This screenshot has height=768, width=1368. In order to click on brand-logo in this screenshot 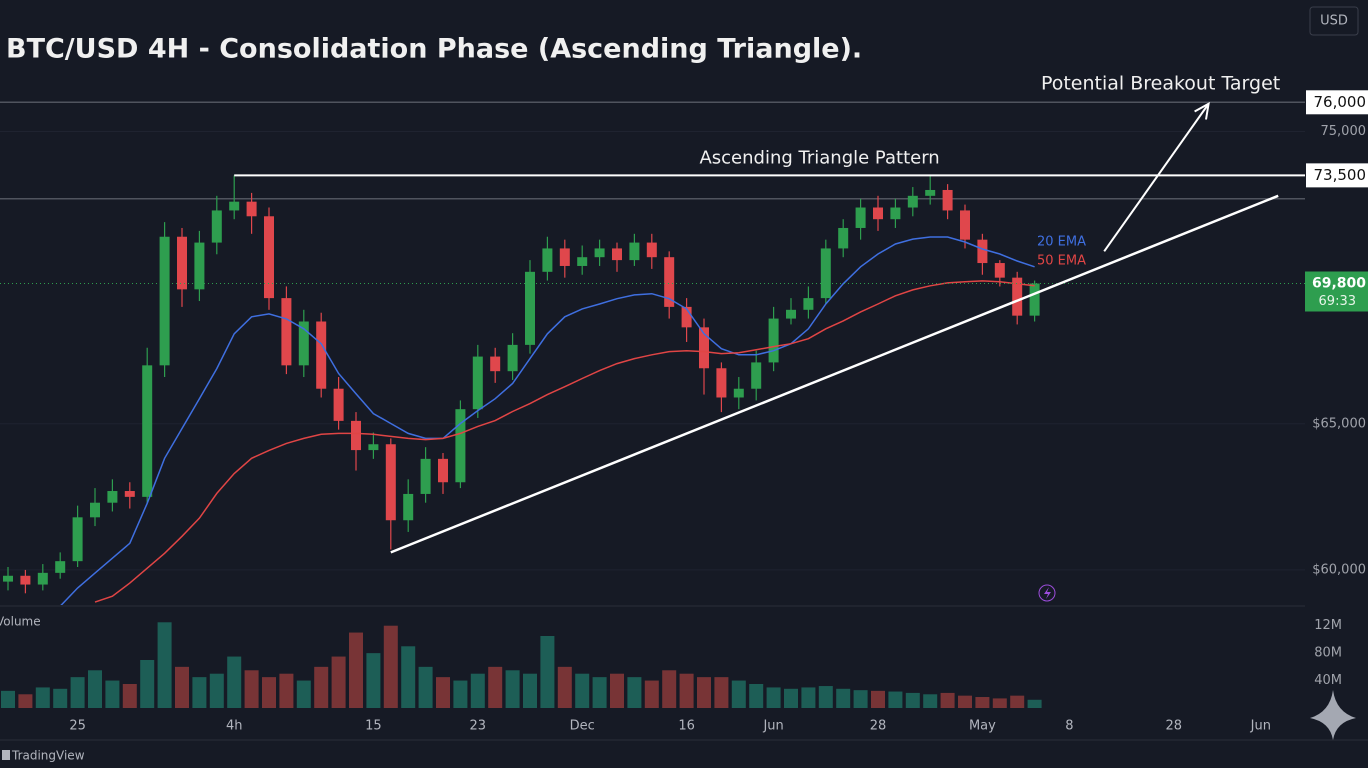, I will do `click(6, 755)`.